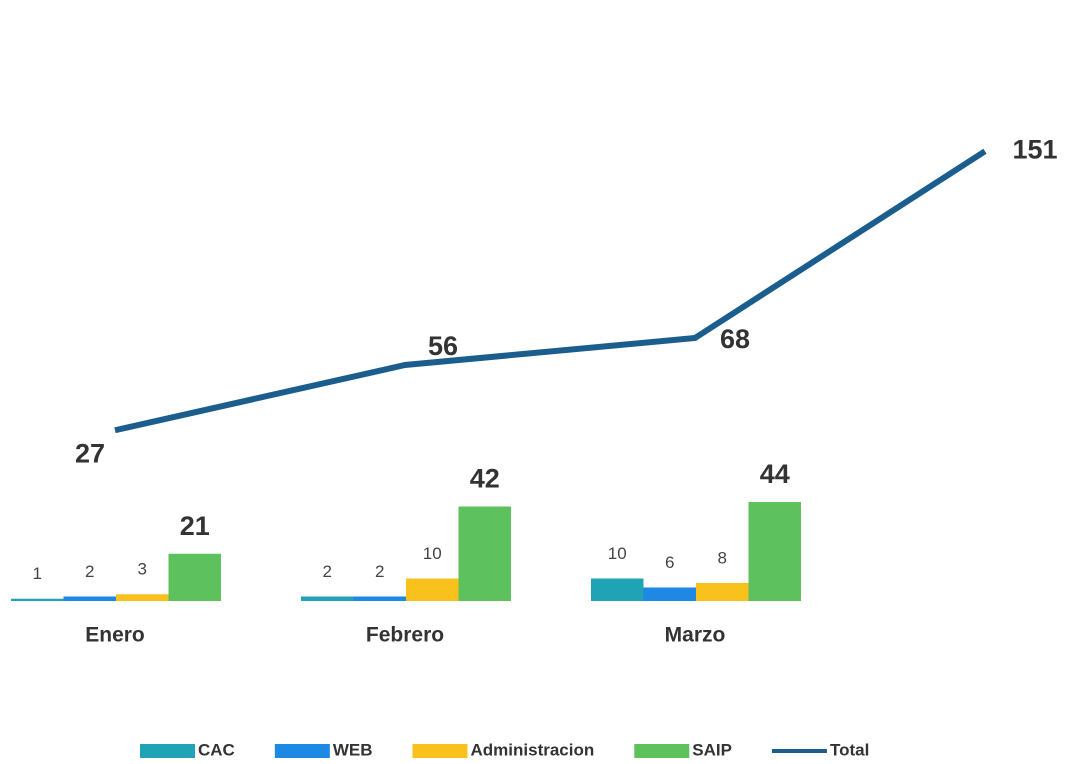 The width and height of the screenshot is (1073, 764). What do you see at coordinates (485, 479) in the screenshot?
I see `value-label: 42` at bounding box center [485, 479].